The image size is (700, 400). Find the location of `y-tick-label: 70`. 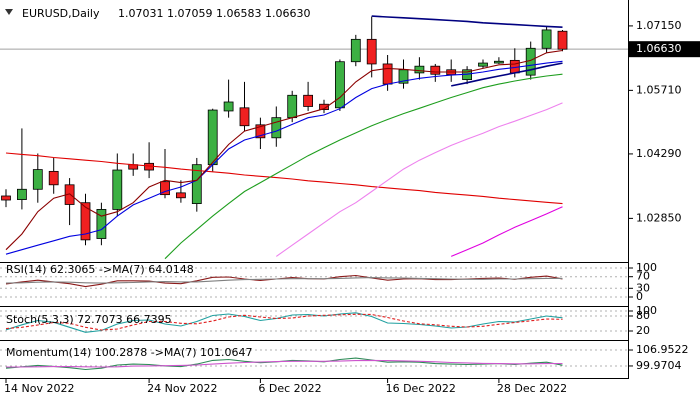

y-tick-label: 70 is located at coordinates (643, 276).